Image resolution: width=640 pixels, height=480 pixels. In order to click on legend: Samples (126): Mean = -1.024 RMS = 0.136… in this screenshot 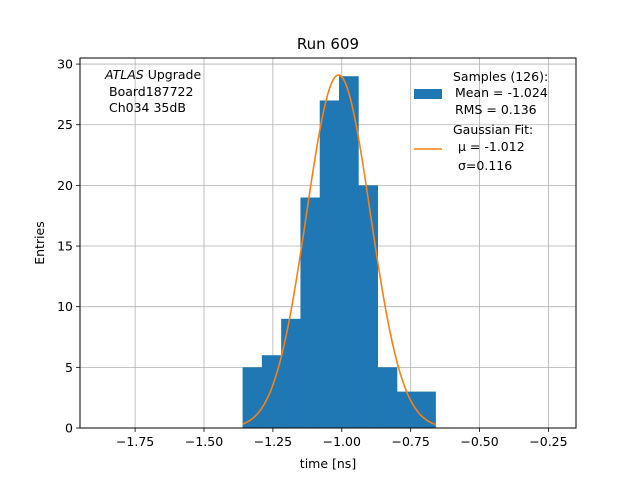, I will do `click(481, 121)`.